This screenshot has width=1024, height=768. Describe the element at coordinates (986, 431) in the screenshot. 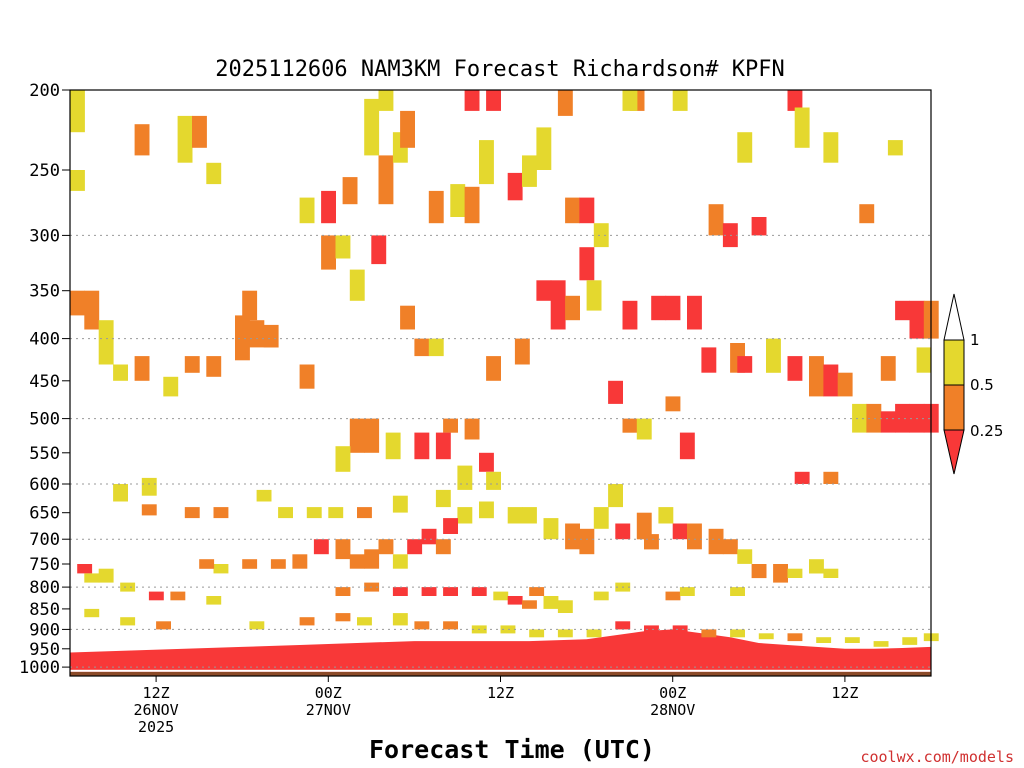

I see `colorbar-label: 0.25` at that location.